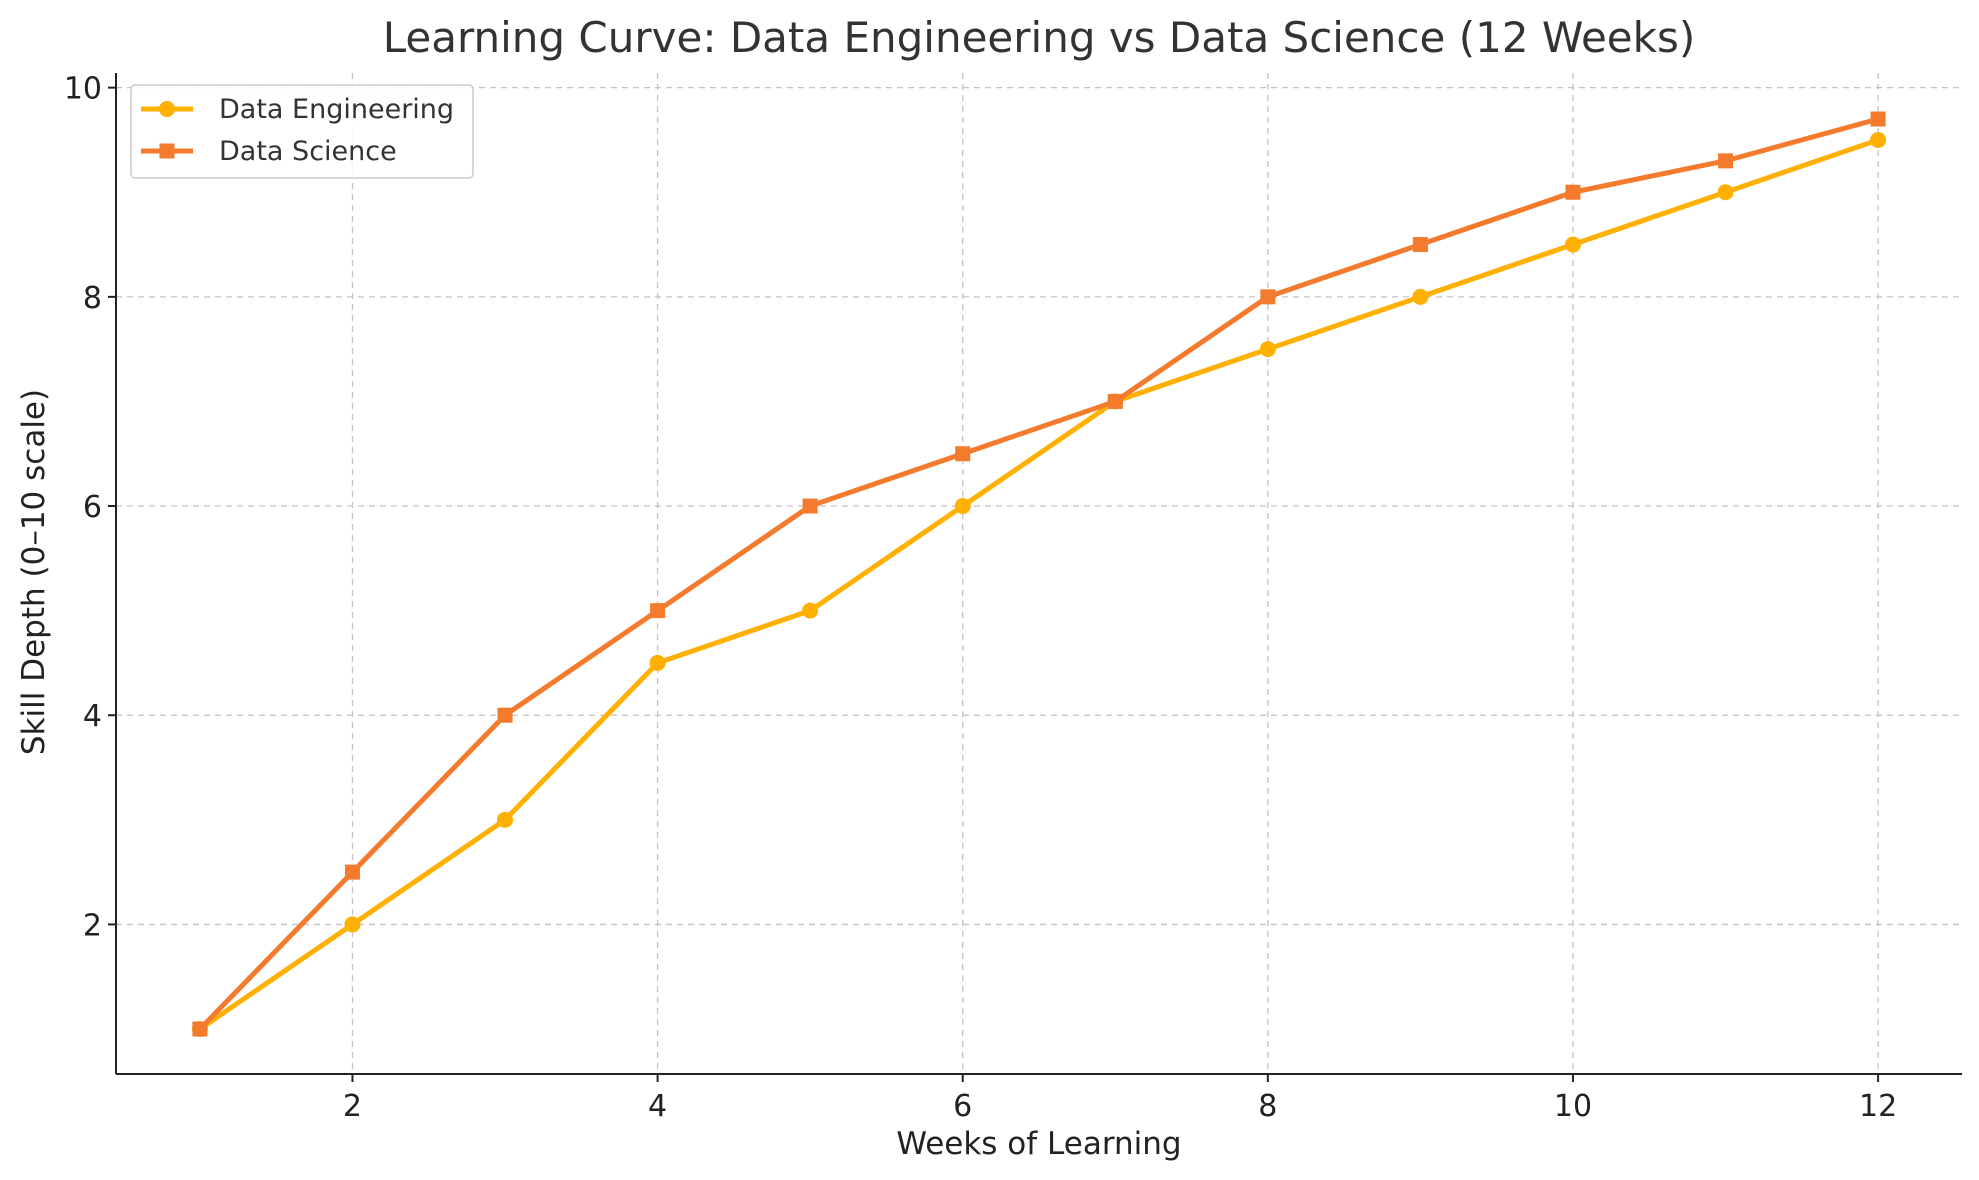 This screenshot has width=1979, height=1180. I want to click on y-tick-label-2: 2, so click(92, 925).